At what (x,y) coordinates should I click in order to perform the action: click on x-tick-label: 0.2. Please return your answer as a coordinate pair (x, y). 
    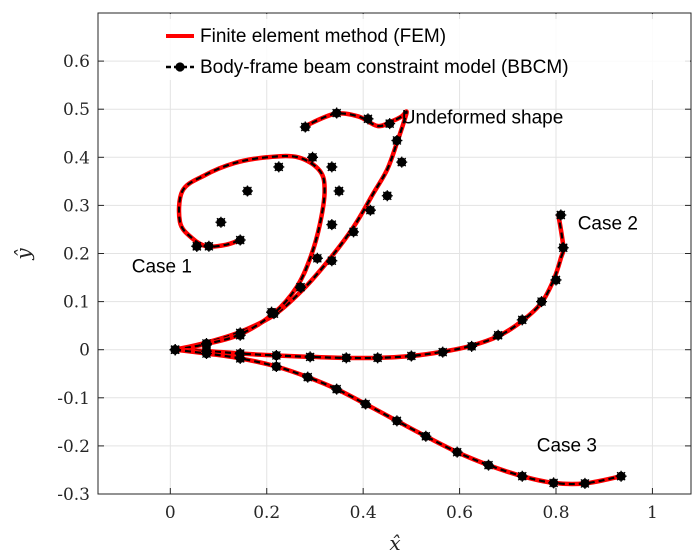
    Looking at the image, I should click on (266, 513).